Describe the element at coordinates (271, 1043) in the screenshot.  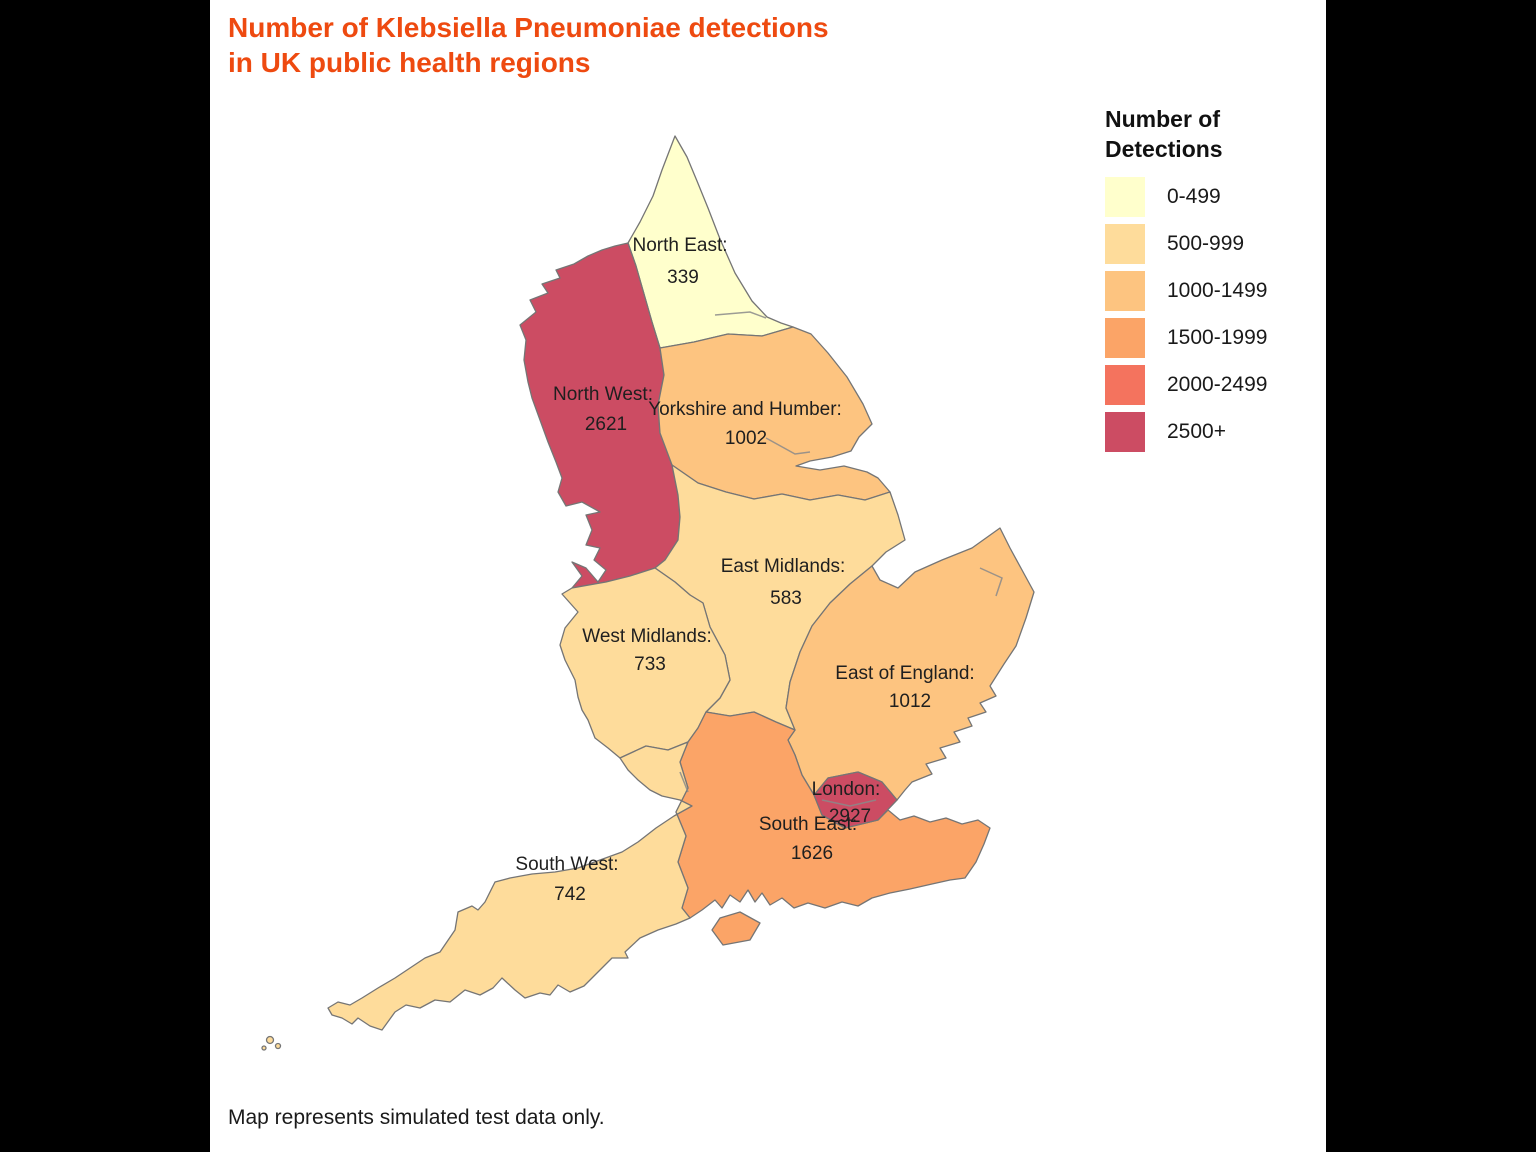
I see `isles-of-scilly` at that location.